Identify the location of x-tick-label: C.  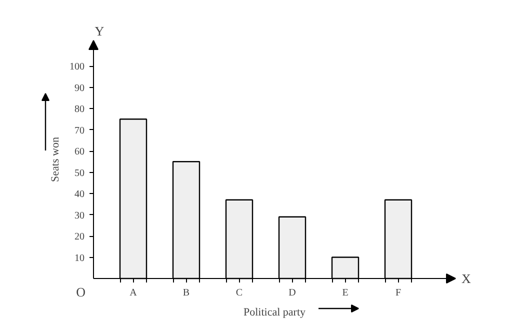
(239, 293).